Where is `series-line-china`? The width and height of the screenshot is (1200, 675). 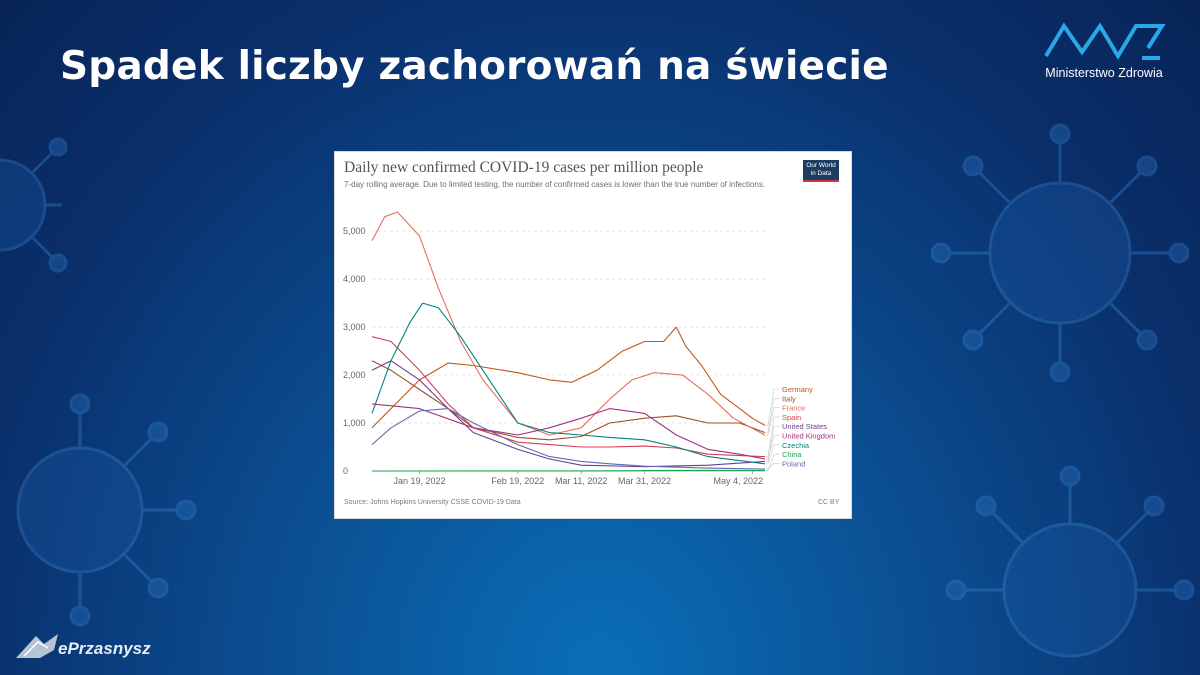
series-line-china is located at coordinates (568, 470).